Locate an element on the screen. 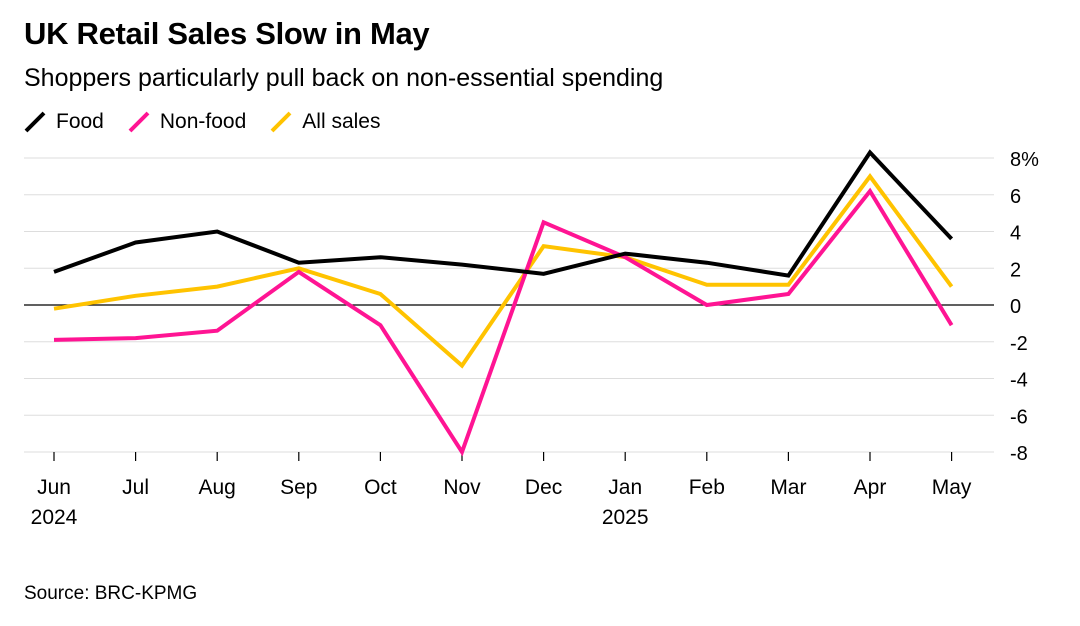  legend-mark-all-sales is located at coordinates (281, 122).